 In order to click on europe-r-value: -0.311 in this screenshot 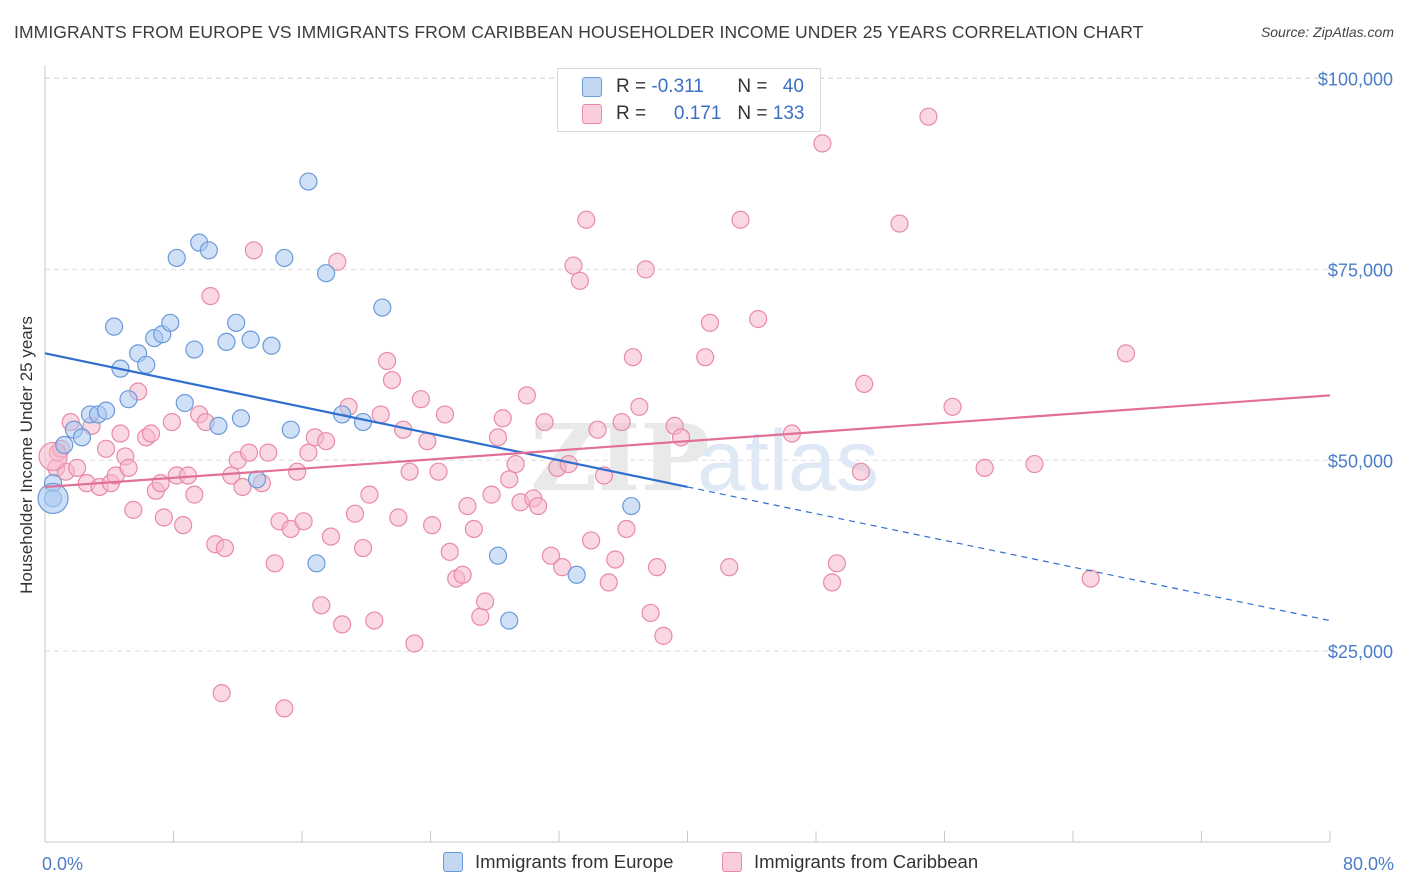, I will do `click(677, 86)`.